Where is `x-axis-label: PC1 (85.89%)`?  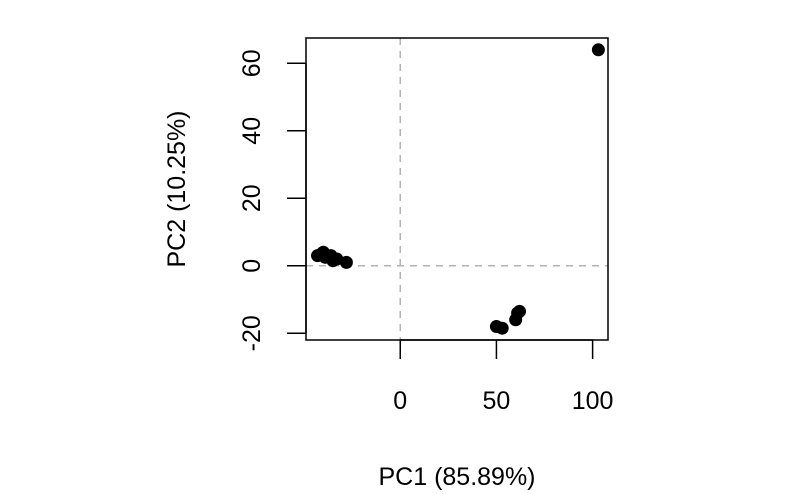
x-axis-label: PC1 (85.89%) is located at coordinates (456, 477).